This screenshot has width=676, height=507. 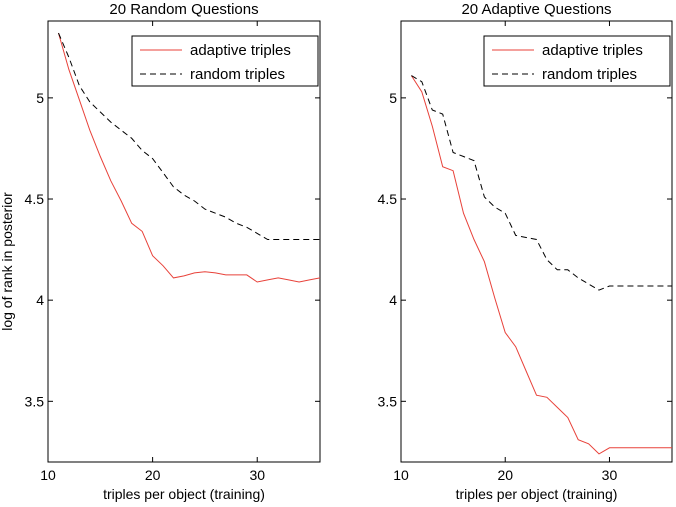 What do you see at coordinates (183, 9) in the screenshot?
I see `chart-title: 20 Random Questions` at bounding box center [183, 9].